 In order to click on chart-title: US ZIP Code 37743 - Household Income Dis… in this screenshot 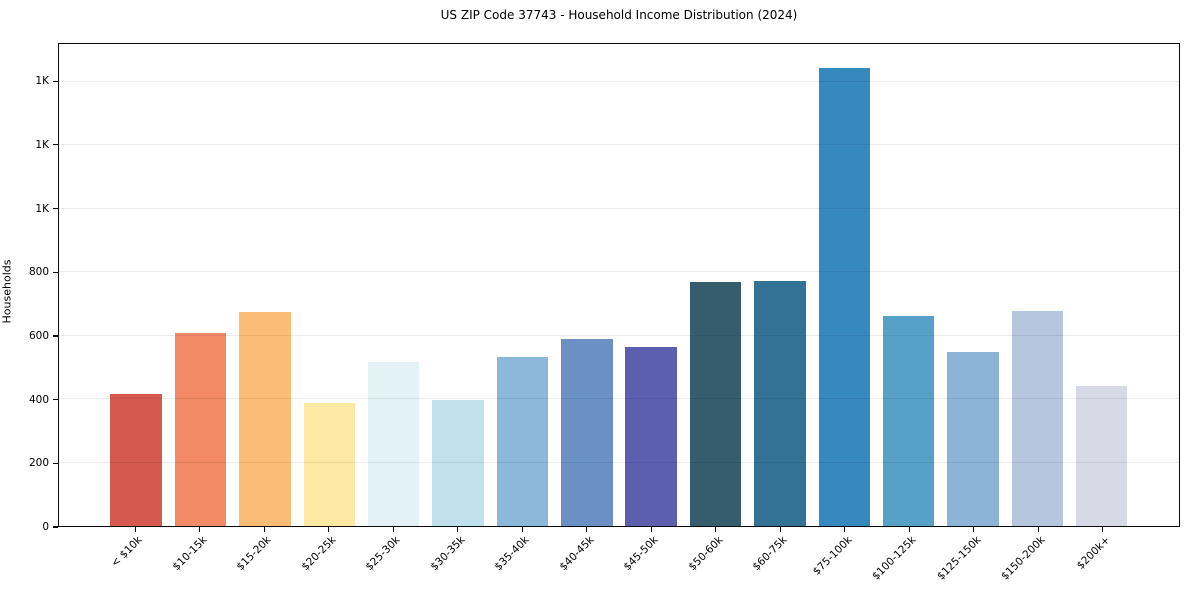, I will do `click(619, 15)`.